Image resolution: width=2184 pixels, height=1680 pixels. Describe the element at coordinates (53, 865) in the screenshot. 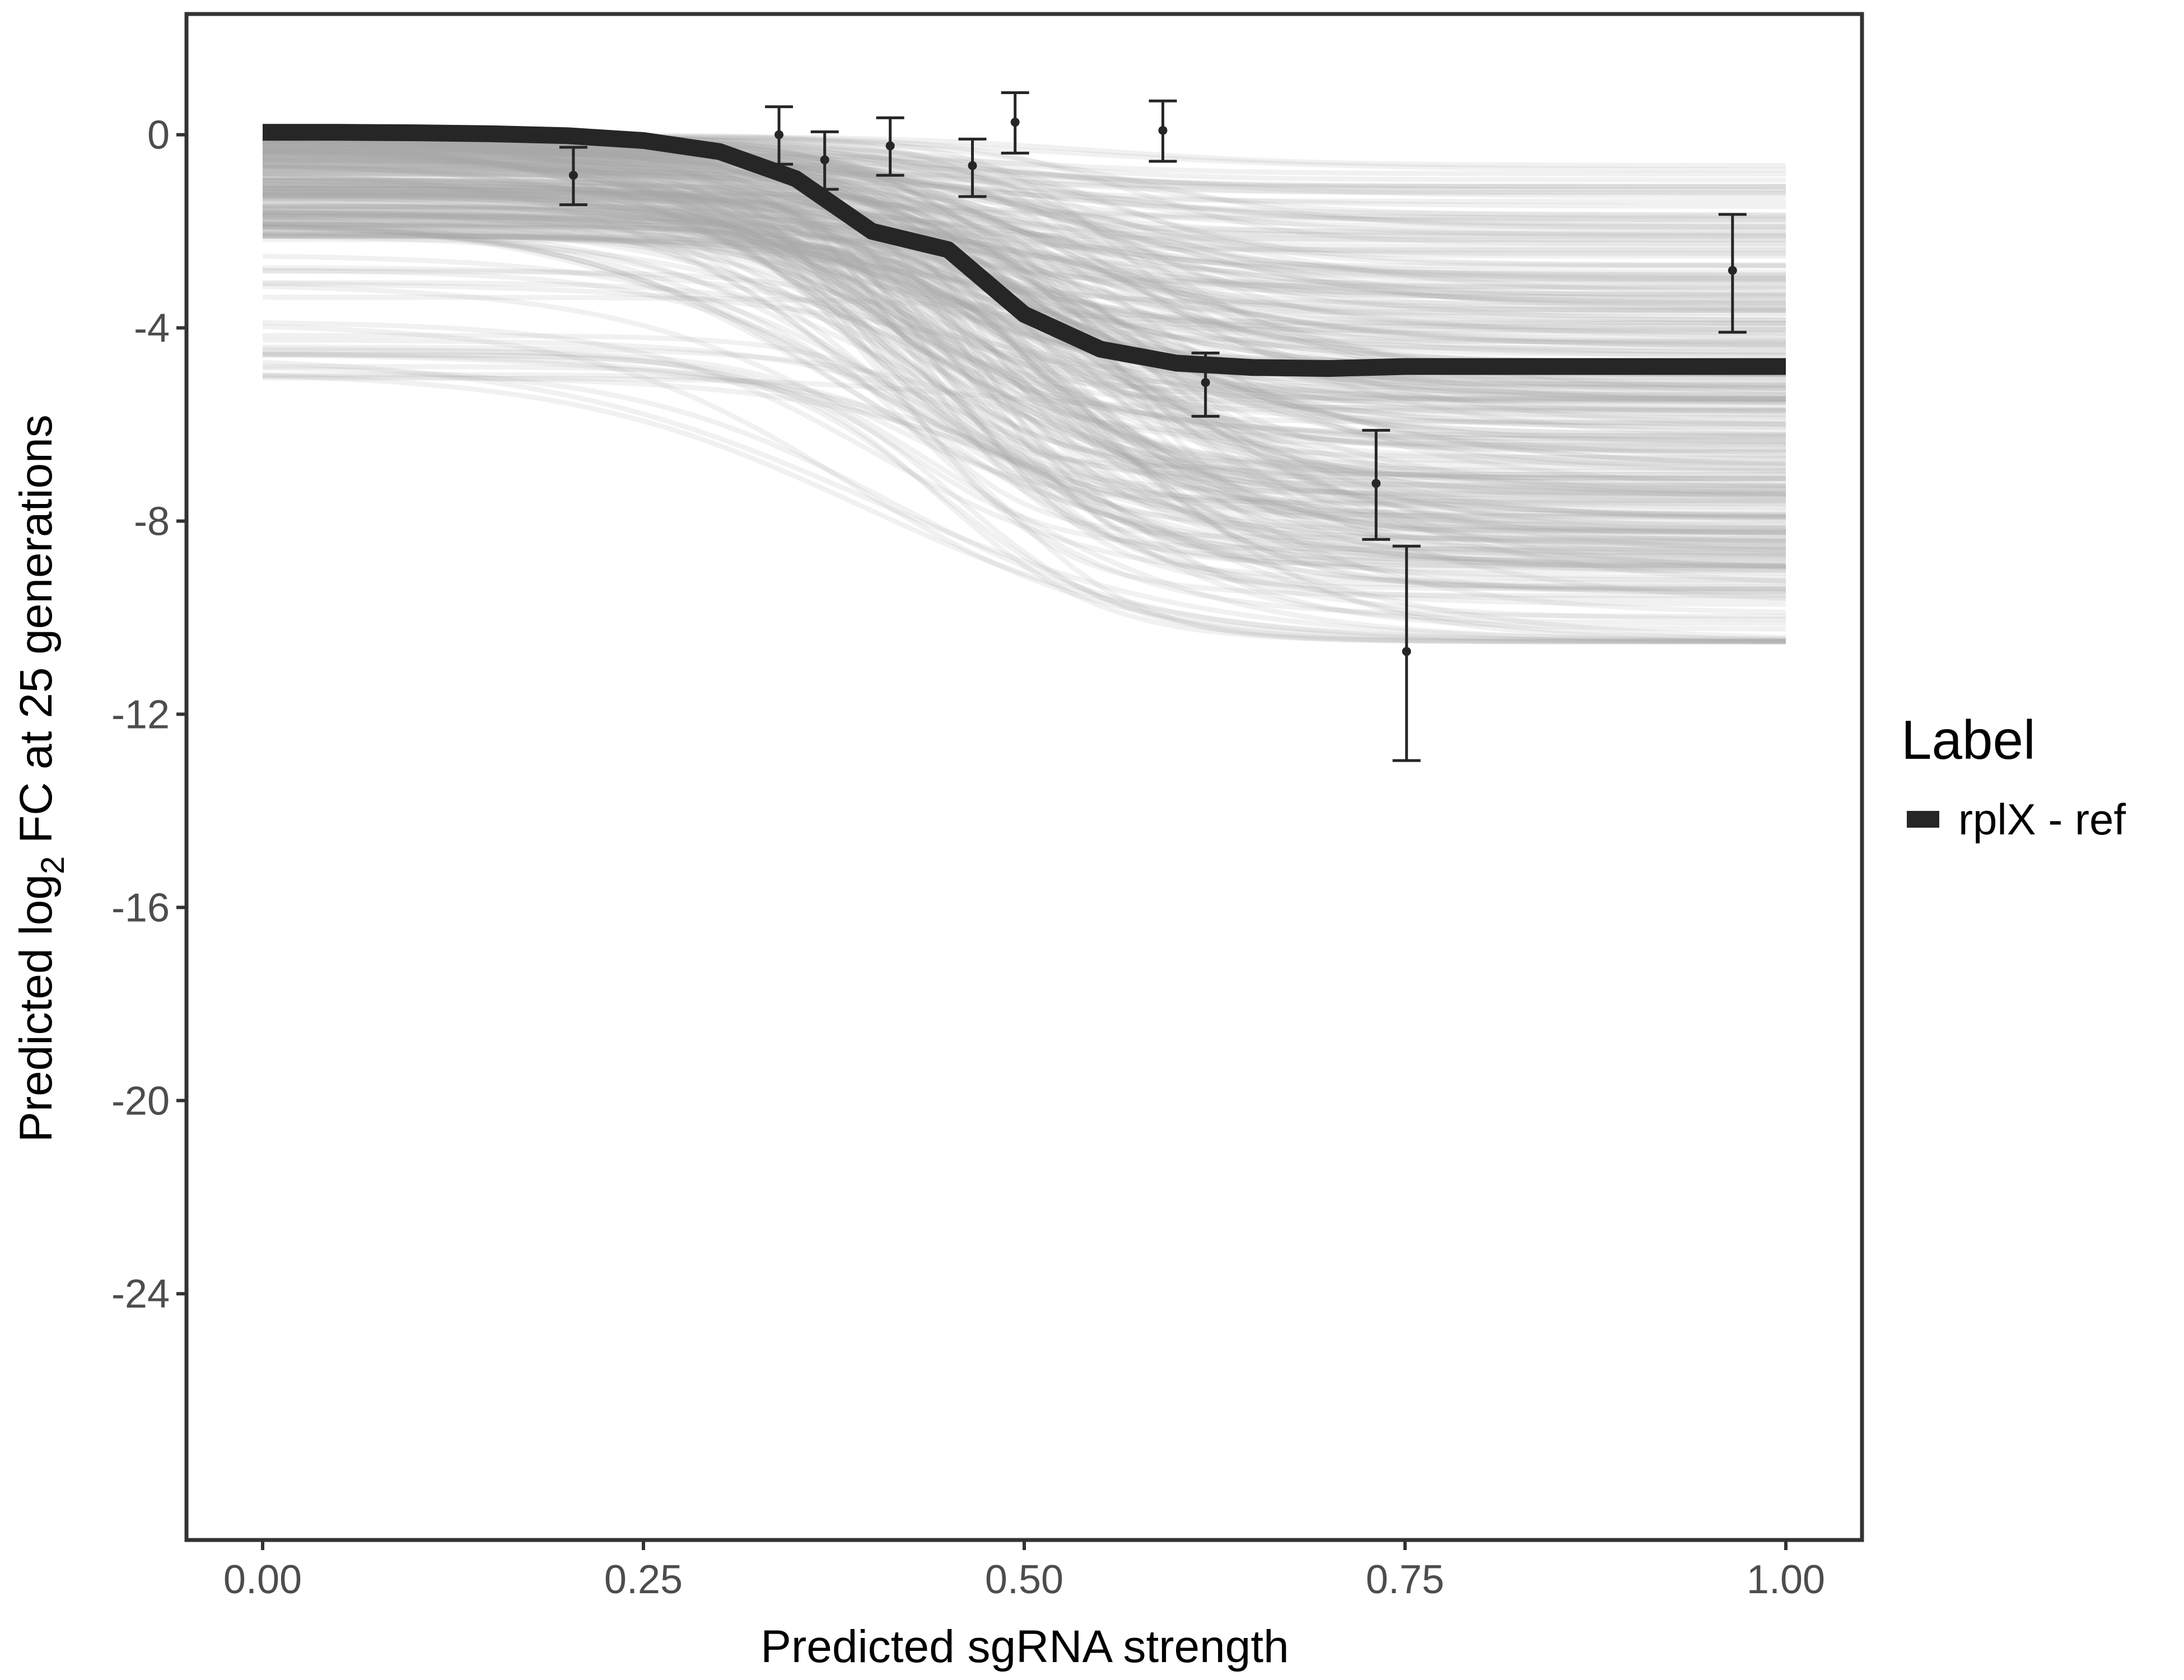

I see `y-axis-title-sub: 2` at that location.